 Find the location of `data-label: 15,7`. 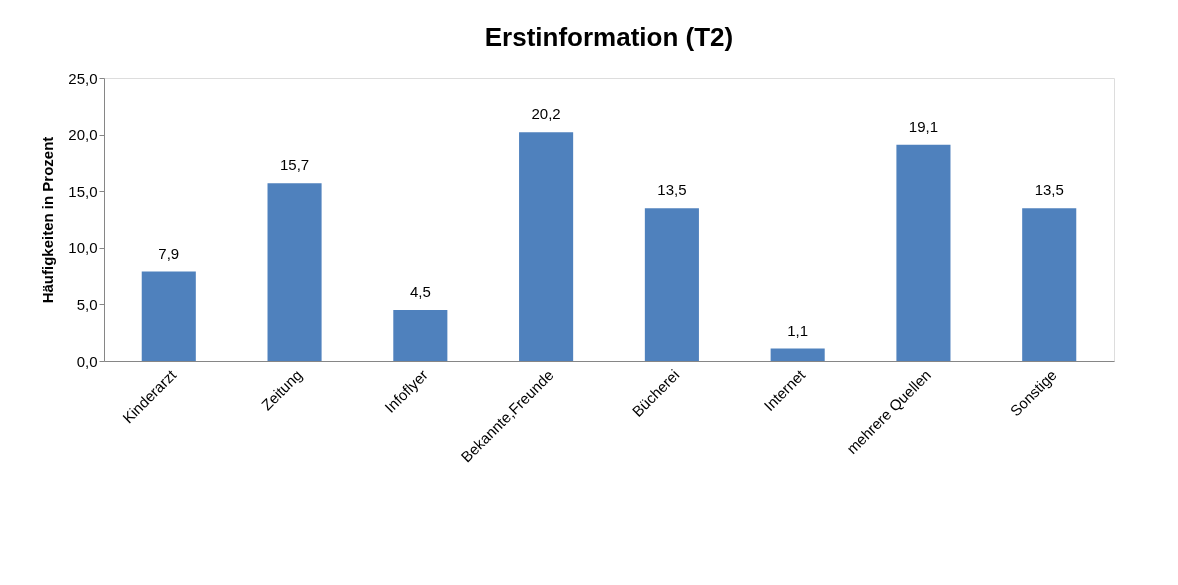

data-label: 15,7 is located at coordinates (294, 165).